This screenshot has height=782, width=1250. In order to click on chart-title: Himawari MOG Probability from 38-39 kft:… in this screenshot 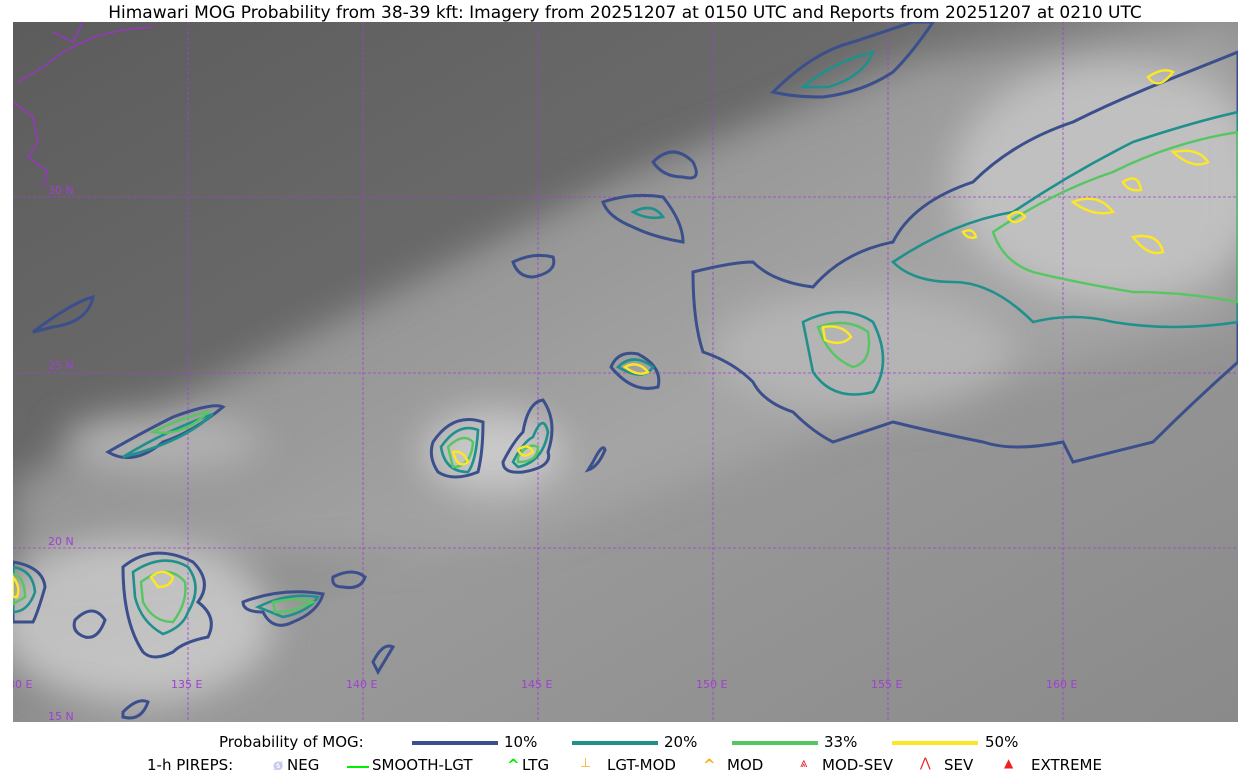, I will do `click(625, 13)`.